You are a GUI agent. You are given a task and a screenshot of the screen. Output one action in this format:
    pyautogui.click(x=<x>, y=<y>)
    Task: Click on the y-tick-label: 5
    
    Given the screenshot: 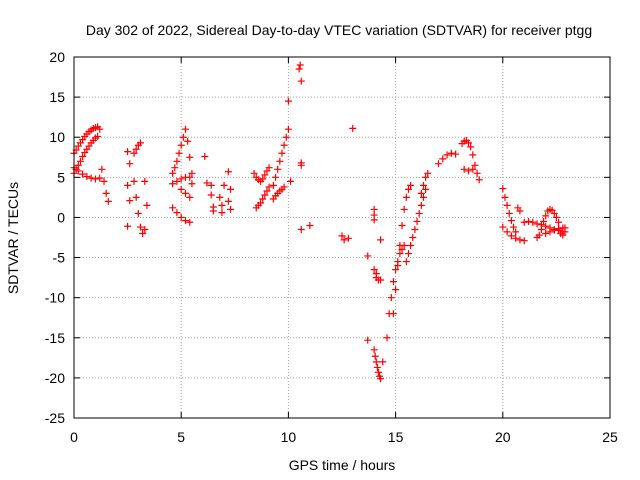 What is the action you would take?
    pyautogui.click(x=61, y=177)
    